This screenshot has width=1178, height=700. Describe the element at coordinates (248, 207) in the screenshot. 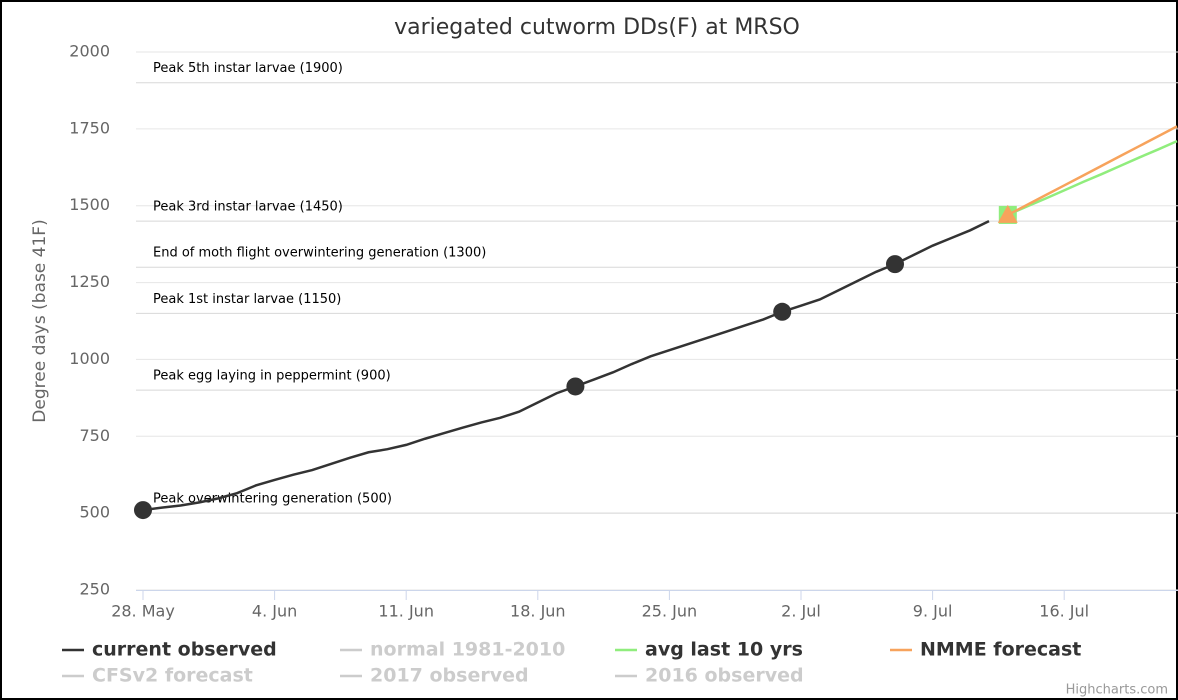

I see `plot-line-label: Peak 3rd instar larvae (1450)` at that location.